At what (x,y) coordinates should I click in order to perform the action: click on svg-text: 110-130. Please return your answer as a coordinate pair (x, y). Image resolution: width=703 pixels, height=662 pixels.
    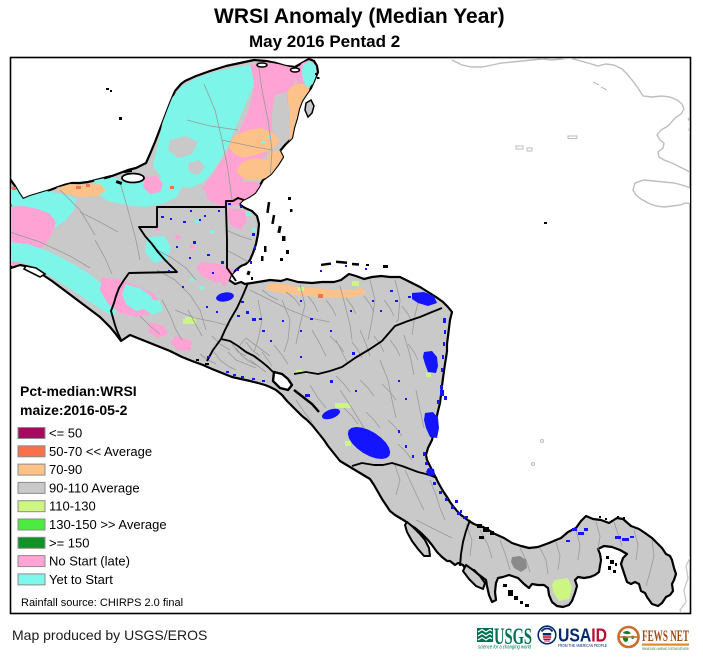
    Looking at the image, I should click on (72, 506).